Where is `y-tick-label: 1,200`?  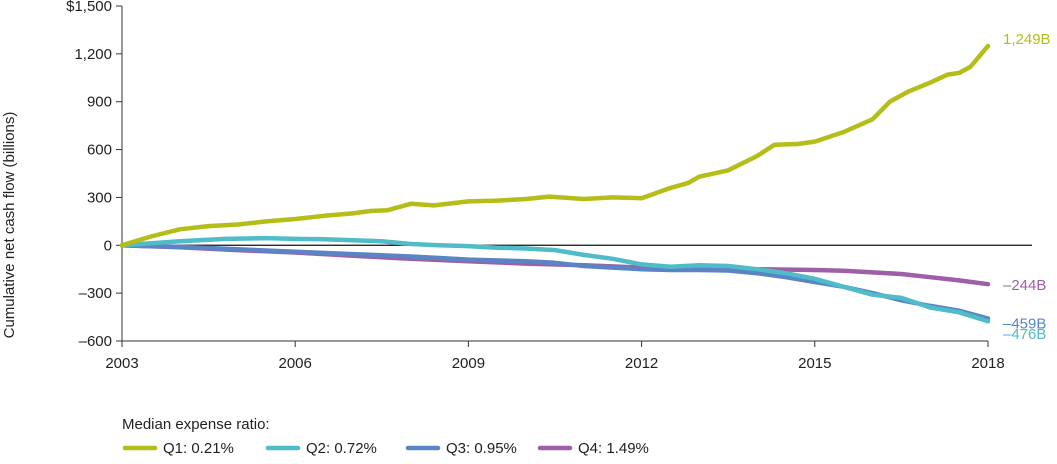
y-tick-label: 1,200 is located at coordinates (93, 54).